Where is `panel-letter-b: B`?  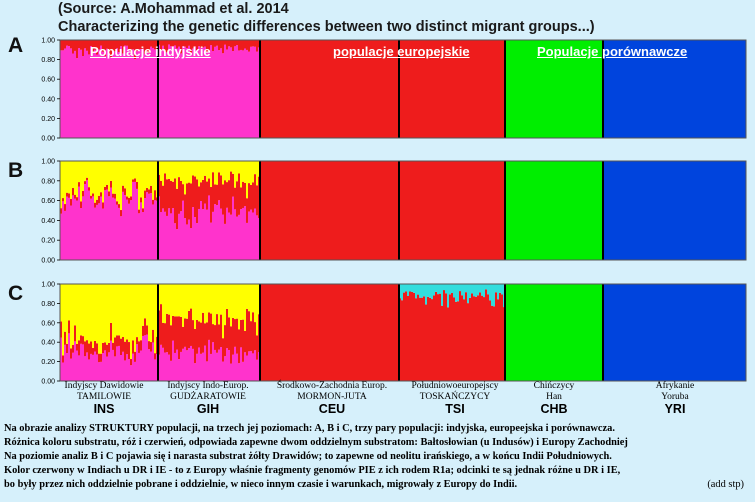
panel-letter-b: B is located at coordinates (16, 170).